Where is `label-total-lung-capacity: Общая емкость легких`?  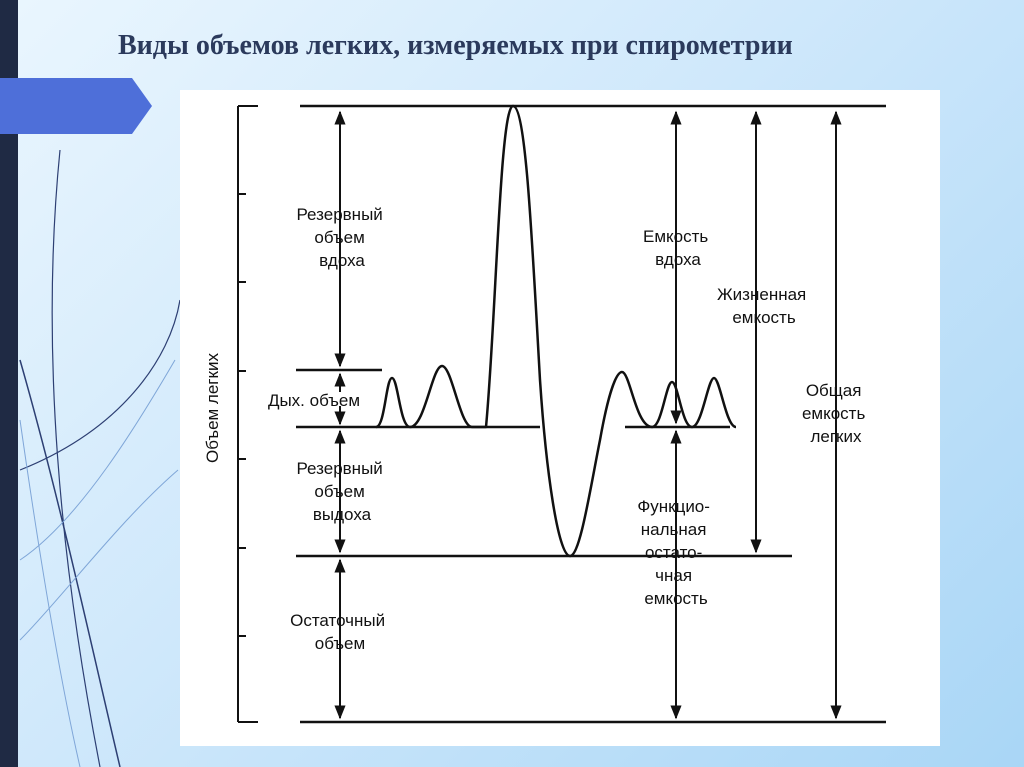
label-total-lung-capacity: Общая емкость легких is located at coordinates (836, 413).